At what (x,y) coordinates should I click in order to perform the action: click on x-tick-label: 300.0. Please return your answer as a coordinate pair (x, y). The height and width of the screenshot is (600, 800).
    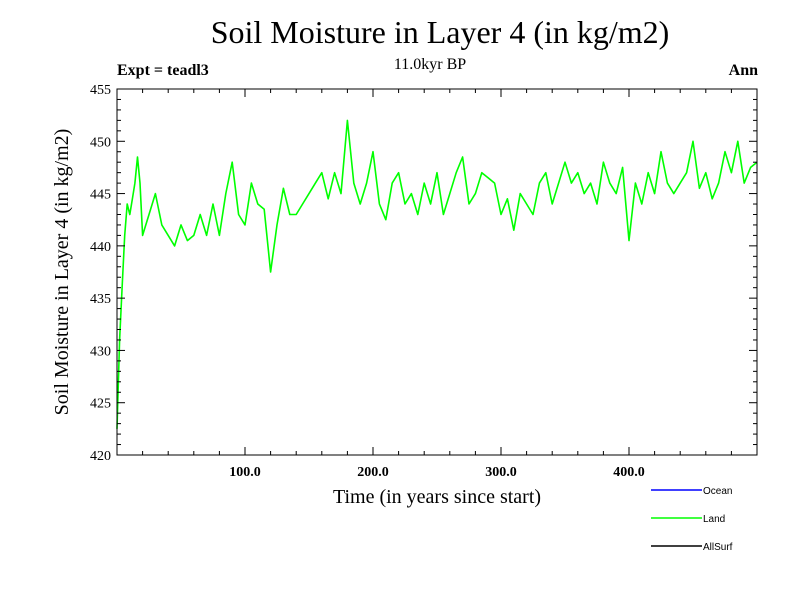
    Looking at the image, I should click on (501, 472).